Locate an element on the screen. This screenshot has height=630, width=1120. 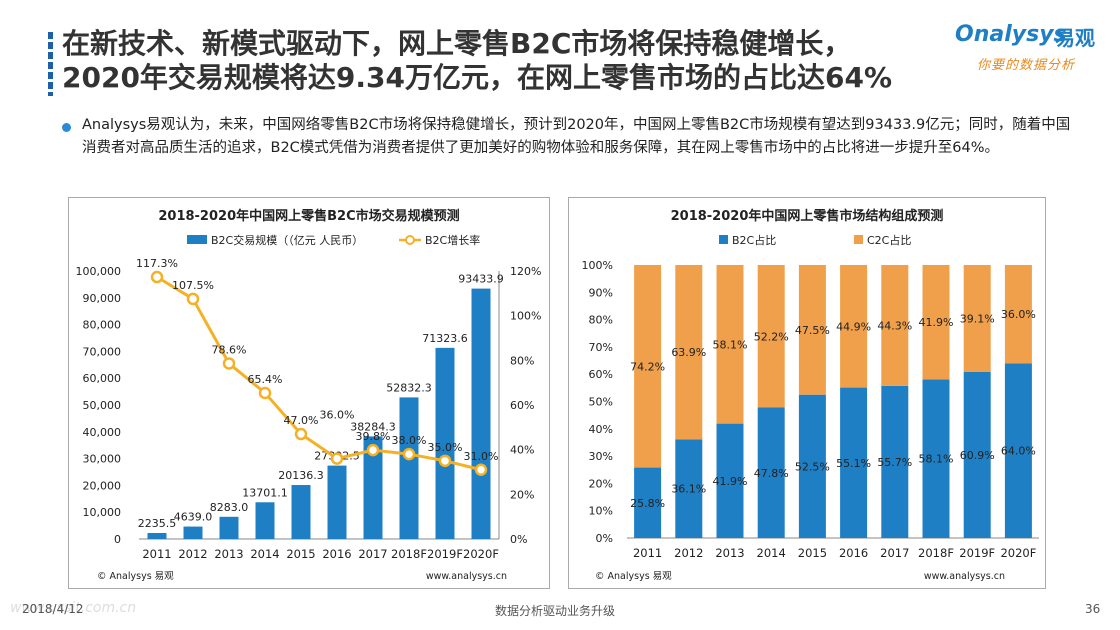
growth-rate-label: 117.3% is located at coordinates (157, 263).